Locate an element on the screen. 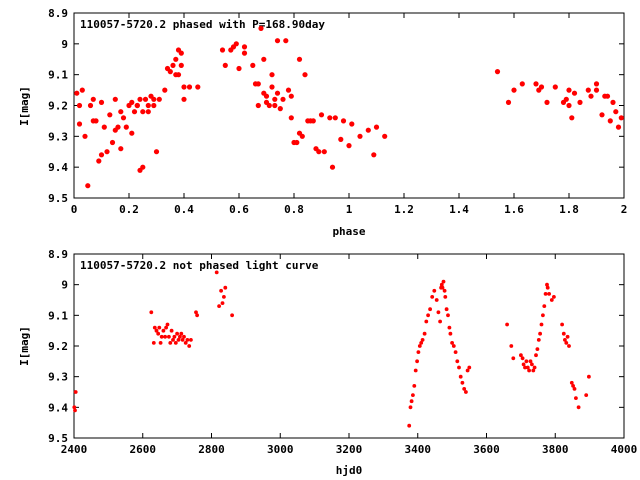 This screenshot has height=480, width=640. phased-x-tick-label: 0 is located at coordinates (74, 209).